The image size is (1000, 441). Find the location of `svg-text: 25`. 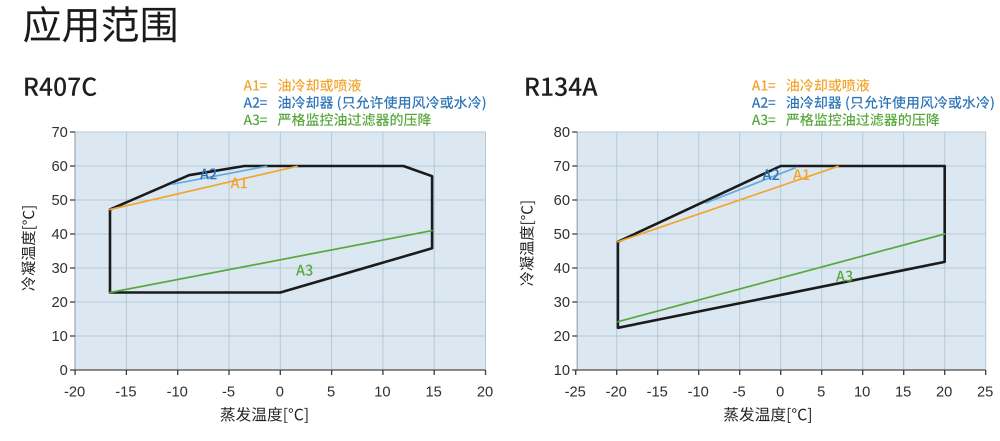

svg-text: 25 is located at coordinates (985, 392).